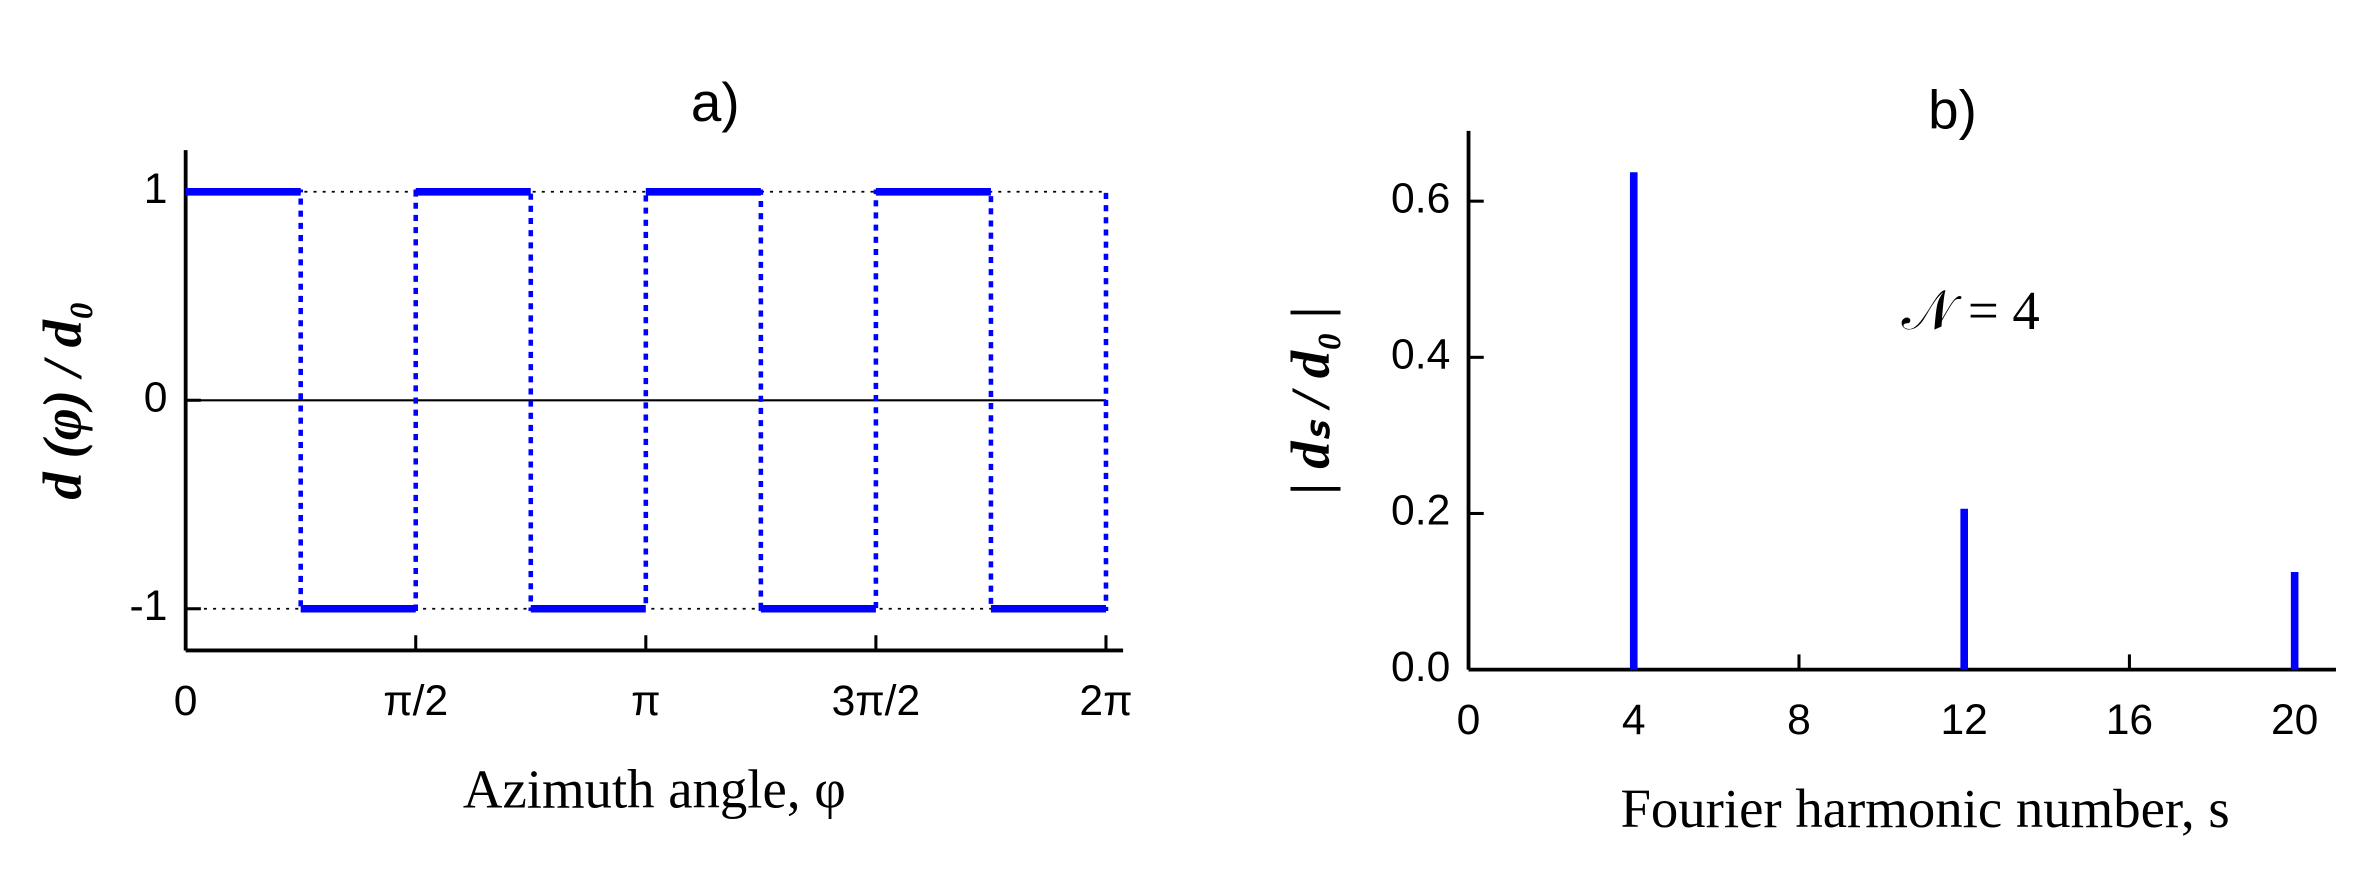 The height and width of the screenshot is (869, 2374). Describe the element at coordinates (149, 606) in the screenshot. I see `y-tick-label: -1` at that location.